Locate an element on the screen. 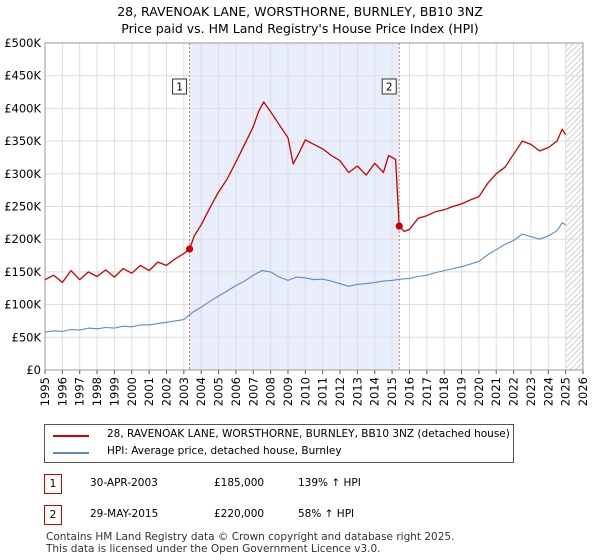 The image size is (600, 560). marker-label: 1 is located at coordinates (179, 88).